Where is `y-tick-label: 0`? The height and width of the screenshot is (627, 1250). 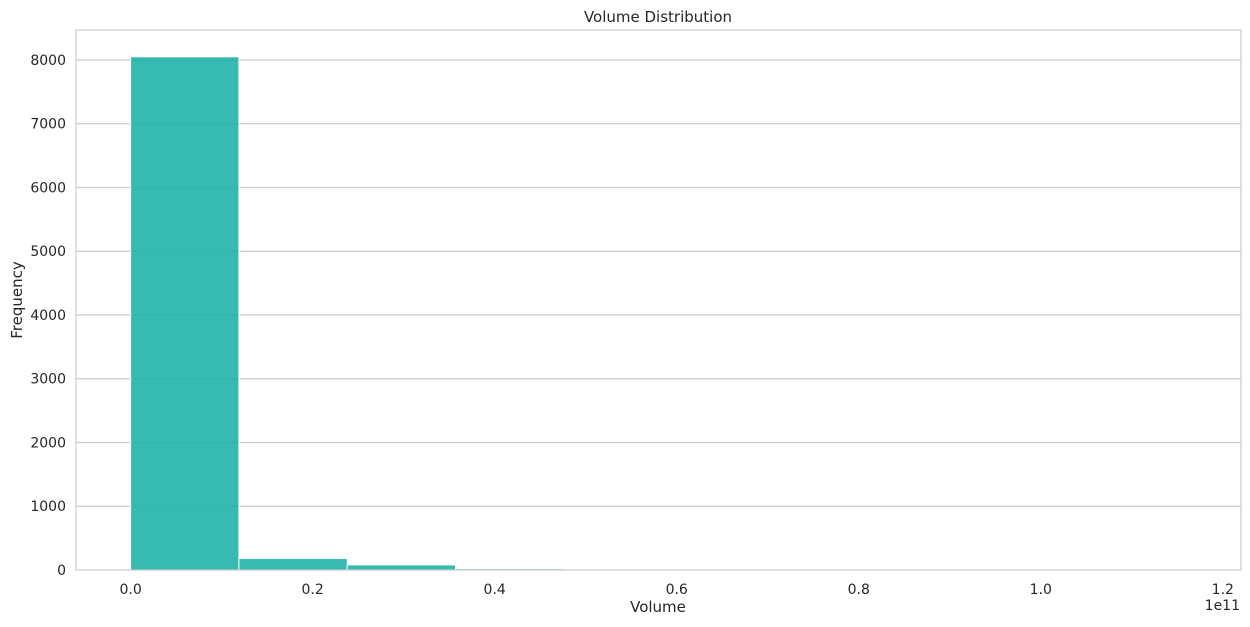 y-tick-label: 0 is located at coordinates (61, 571).